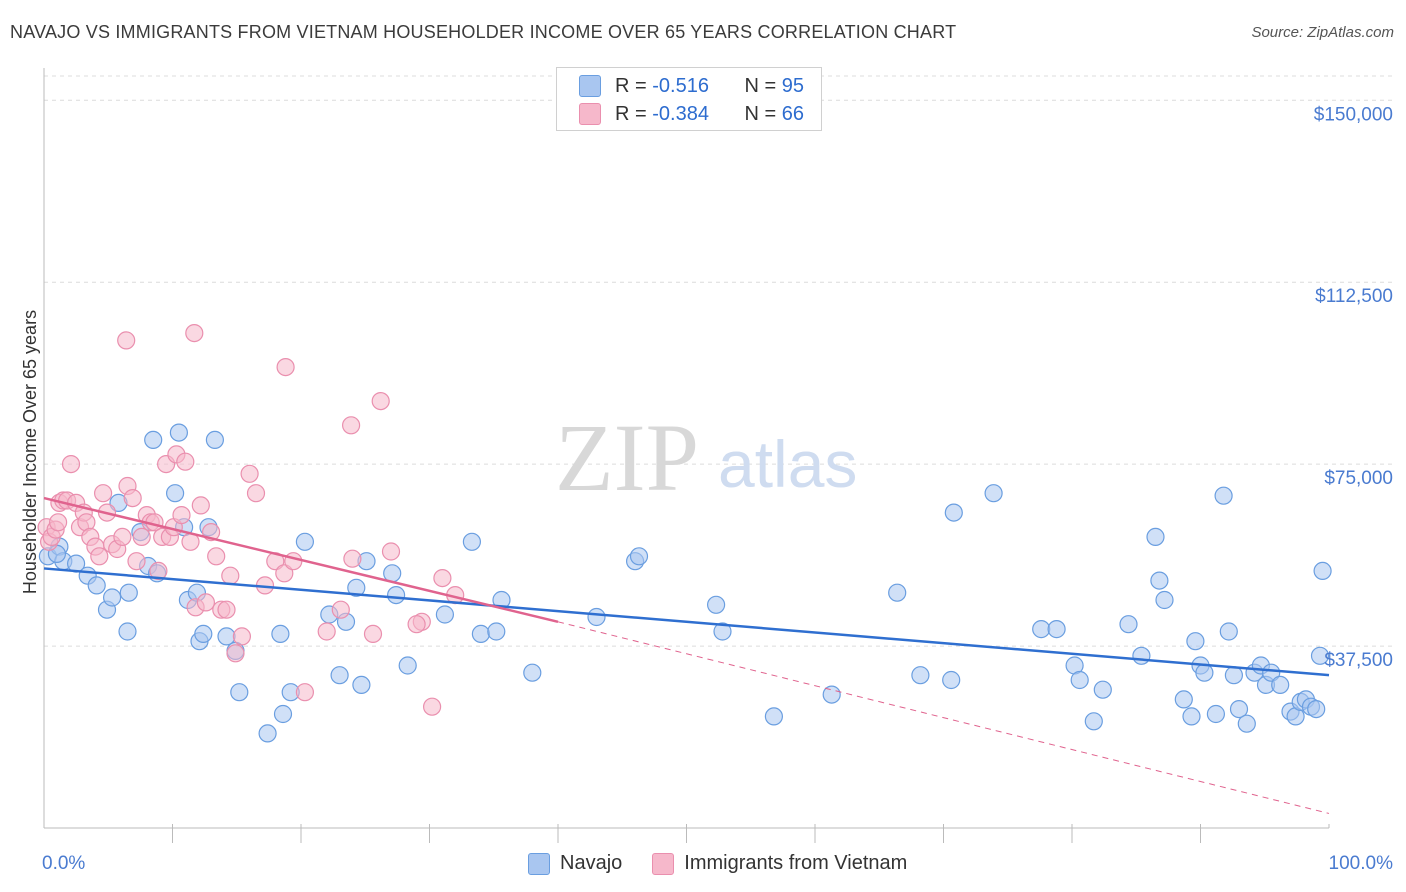 The width and height of the screenshot is (1406, 892). I want to click on series-legend-navajo: Navajo, so click(575, 863).